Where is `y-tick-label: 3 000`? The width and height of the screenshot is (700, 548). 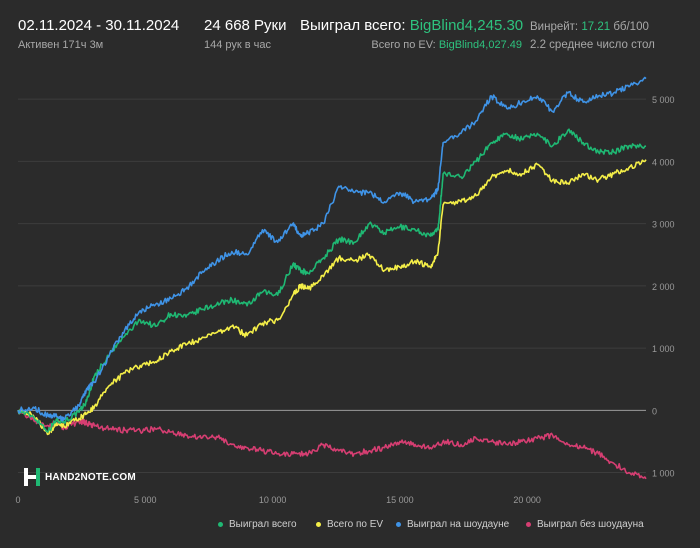
y-tick-label: 3 000 is located at coordinates (663, 225).